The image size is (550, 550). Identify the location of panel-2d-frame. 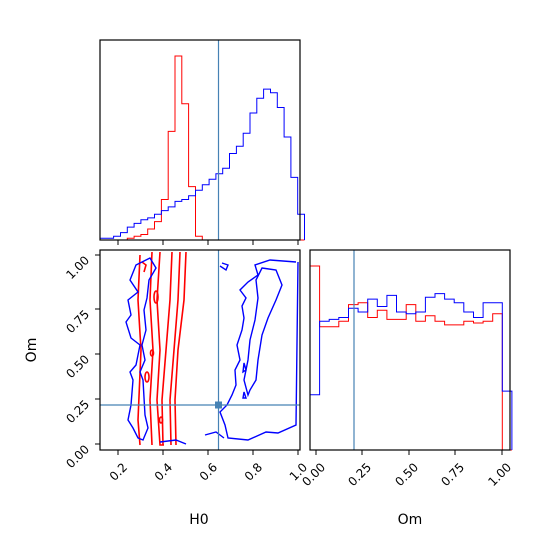
(200, 350).